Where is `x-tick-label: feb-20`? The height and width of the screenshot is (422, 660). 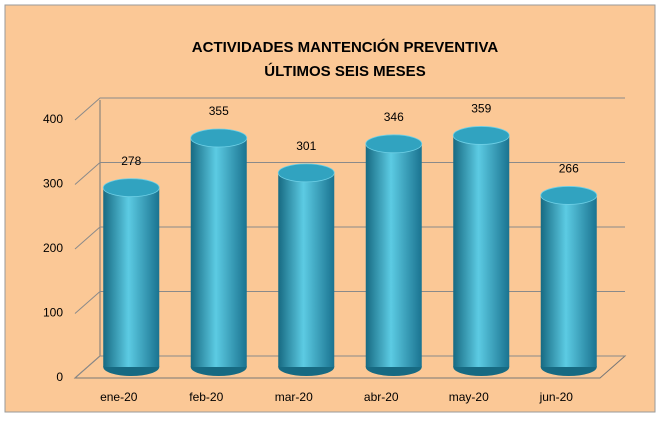 x-tick-label: feb-20 is located at coordinates (206, 397).